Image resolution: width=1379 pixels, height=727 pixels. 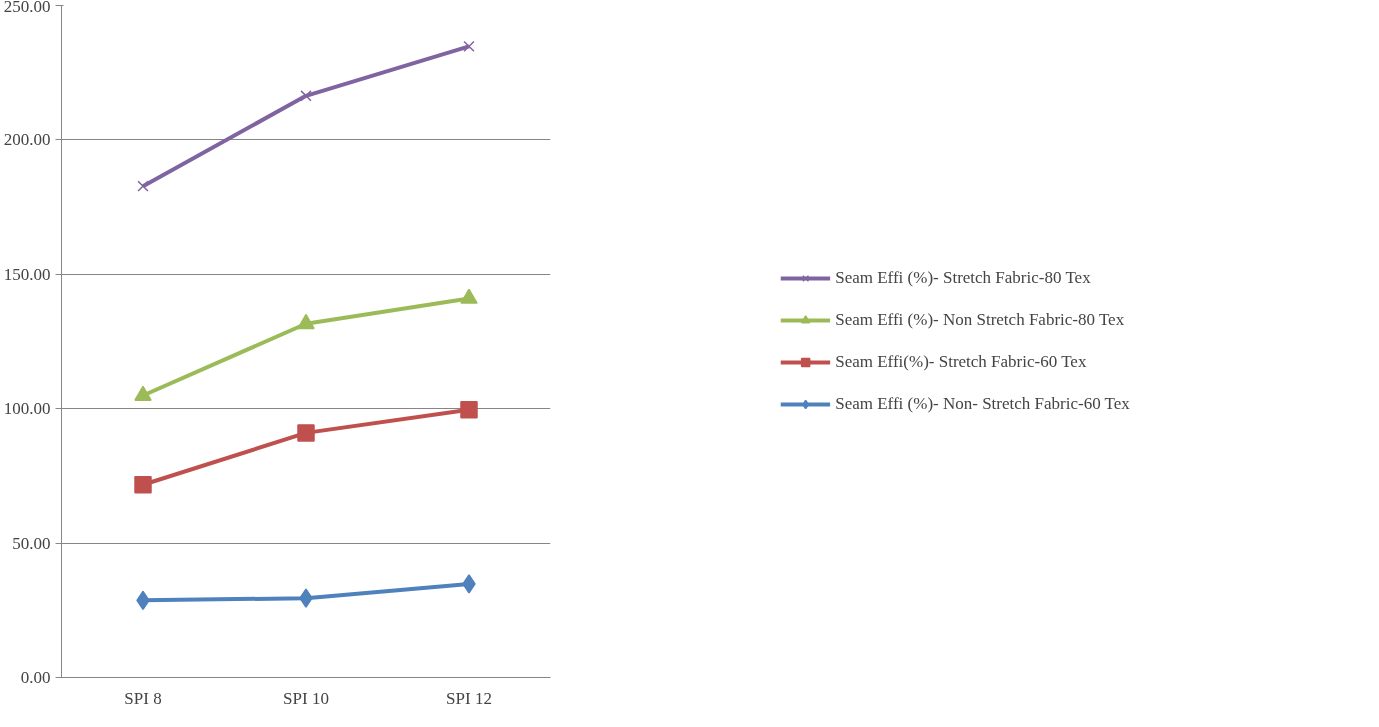 What do you see at coordinates (980, 320) in the screenshot?
I see `legend-label: Seam Effi (%)- Non Stretch Fabric-80 Tex` at bounding box center [980, 320].